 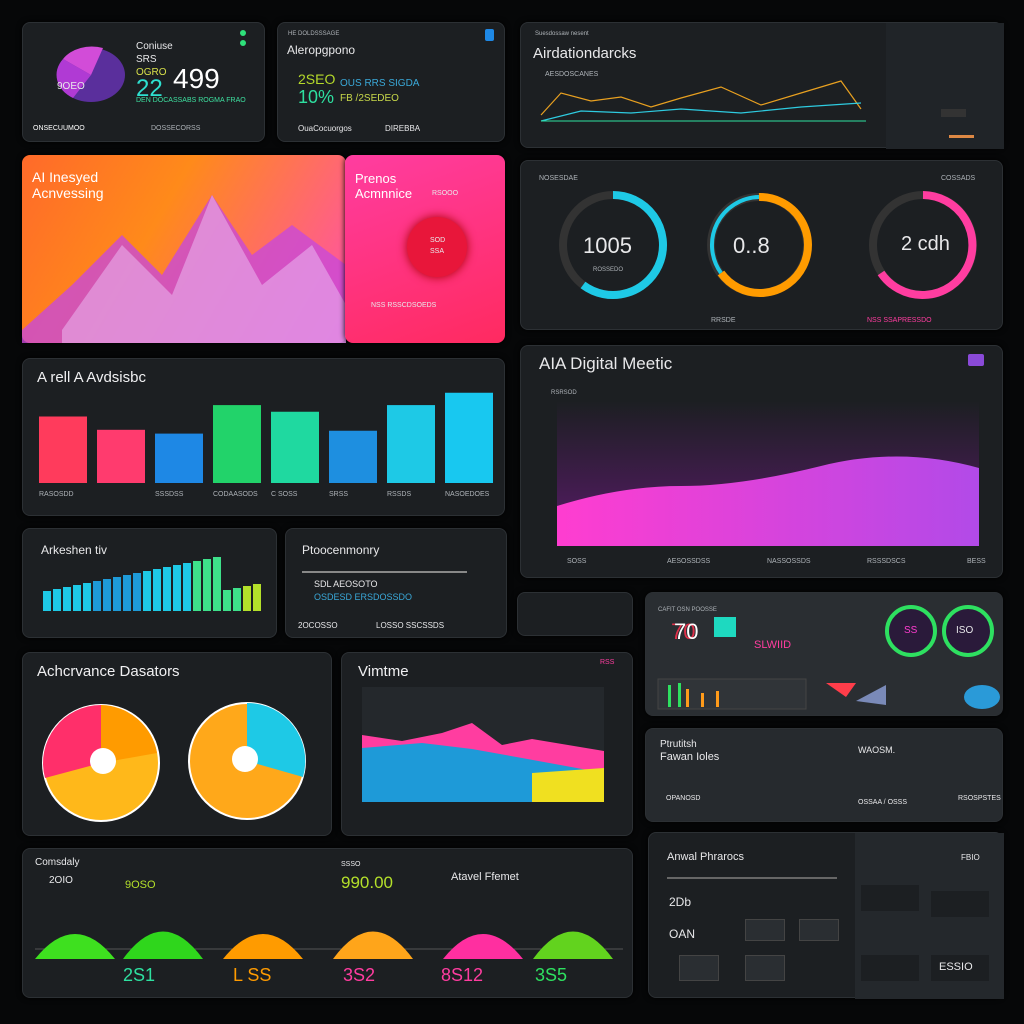 I want to click on hero-banner: AI Inesyed Acnvessing, so click(x=184, y=249).